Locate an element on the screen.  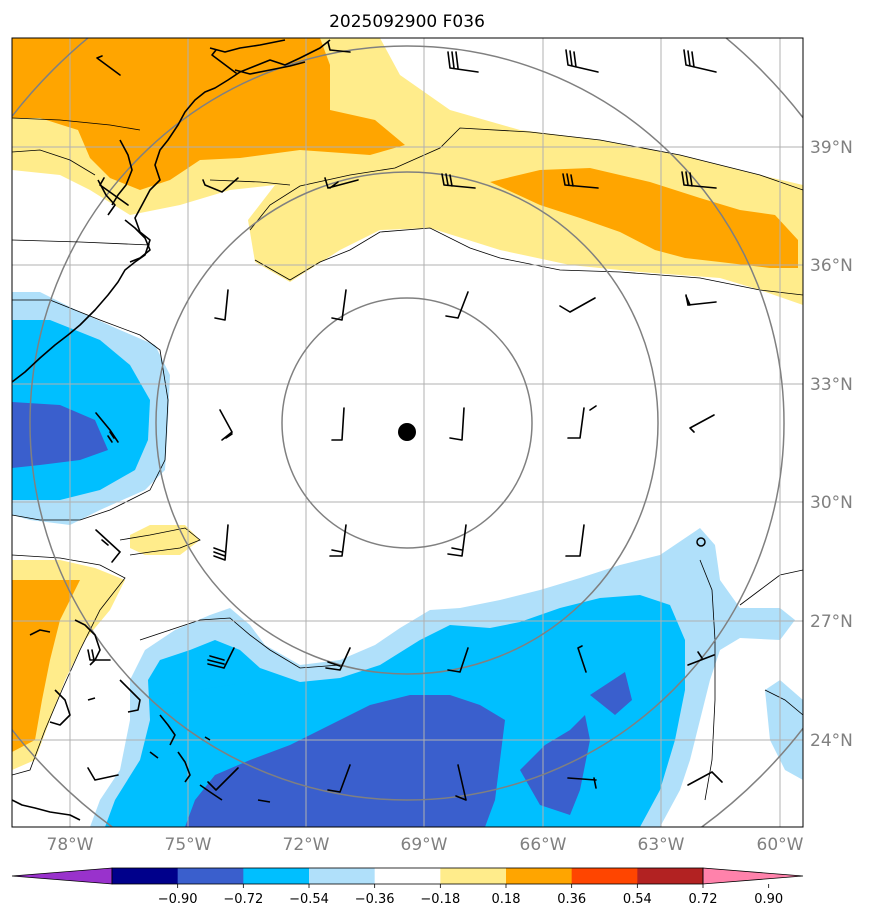
colorbar-tick-label: −0.90 is located at coordinates (178, 899).